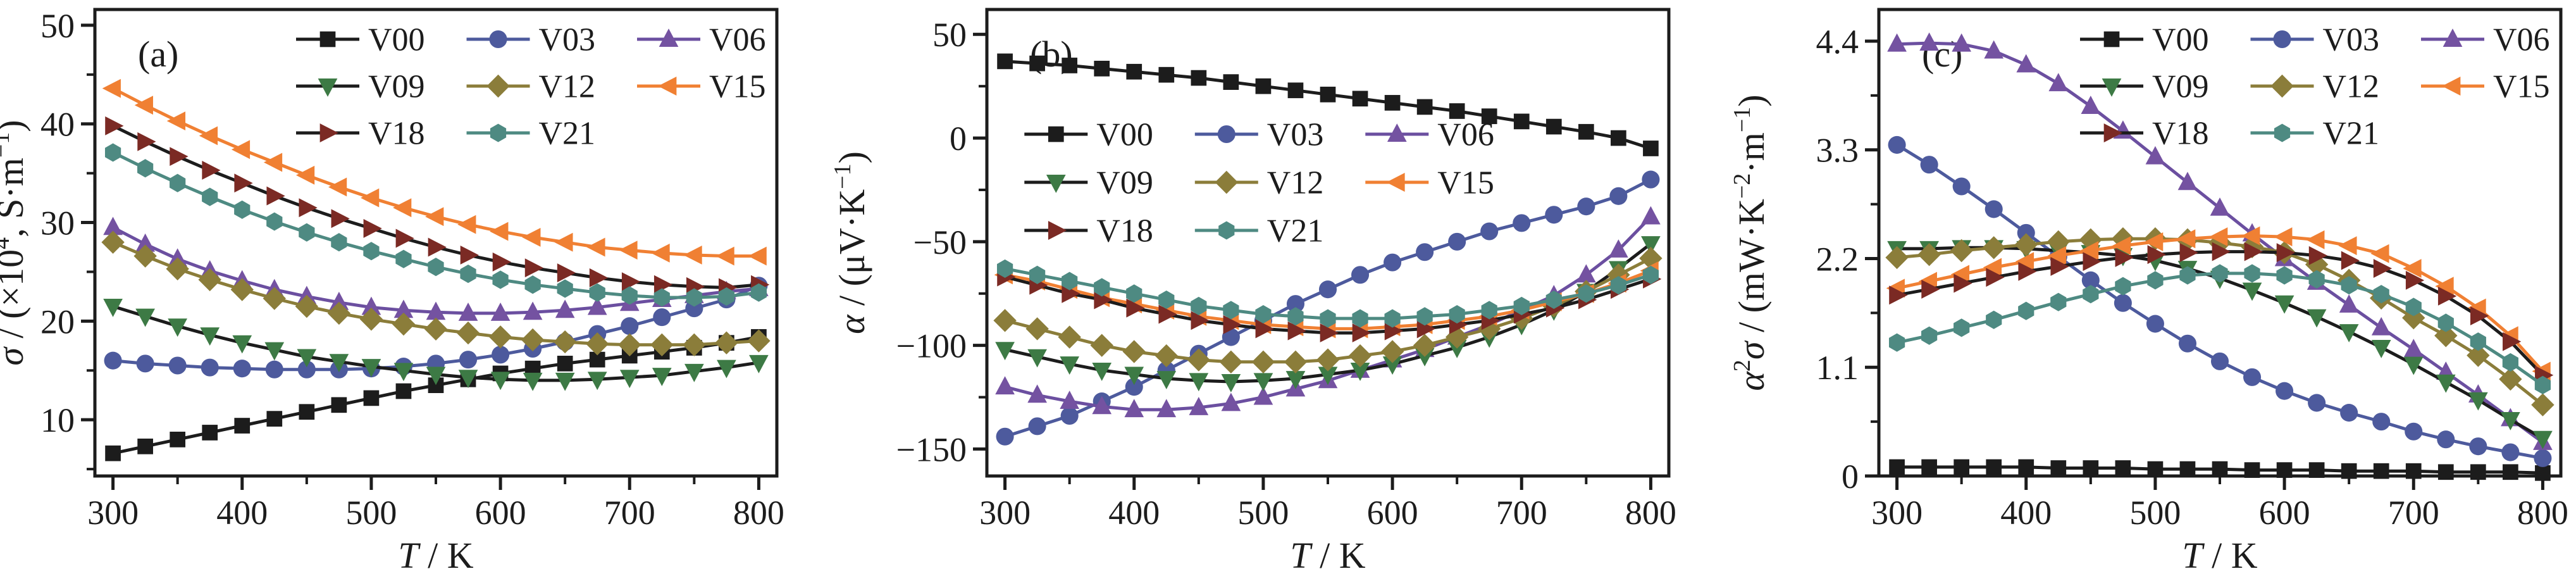 Image resolution: width=2576 pixels, height=576 pixels. Describe the element at coordinates (158, 54) in the screenshot. I see `panel-label-a: (a)` at that location.